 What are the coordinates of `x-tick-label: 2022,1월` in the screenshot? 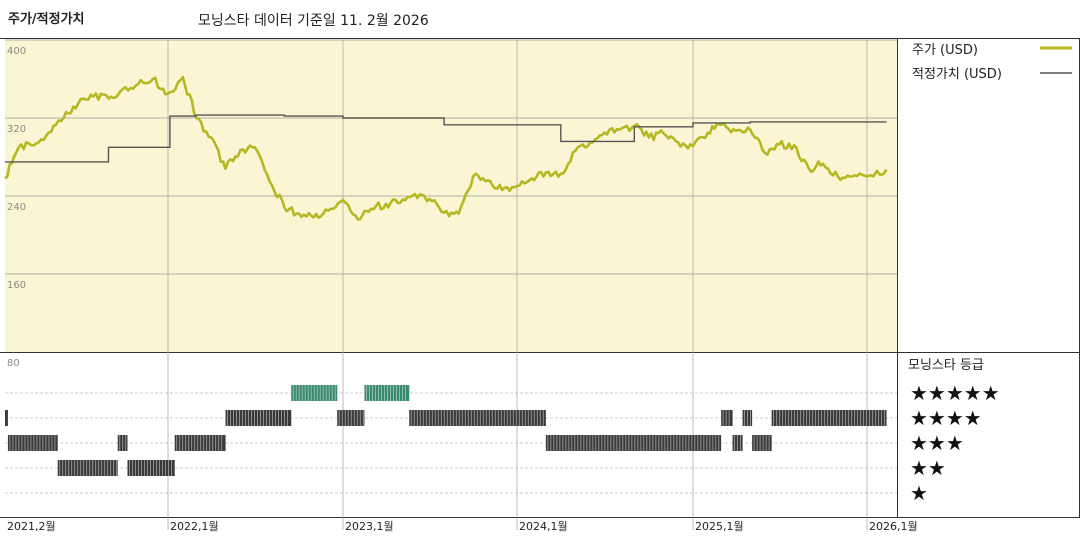 It's located at (194, 526).